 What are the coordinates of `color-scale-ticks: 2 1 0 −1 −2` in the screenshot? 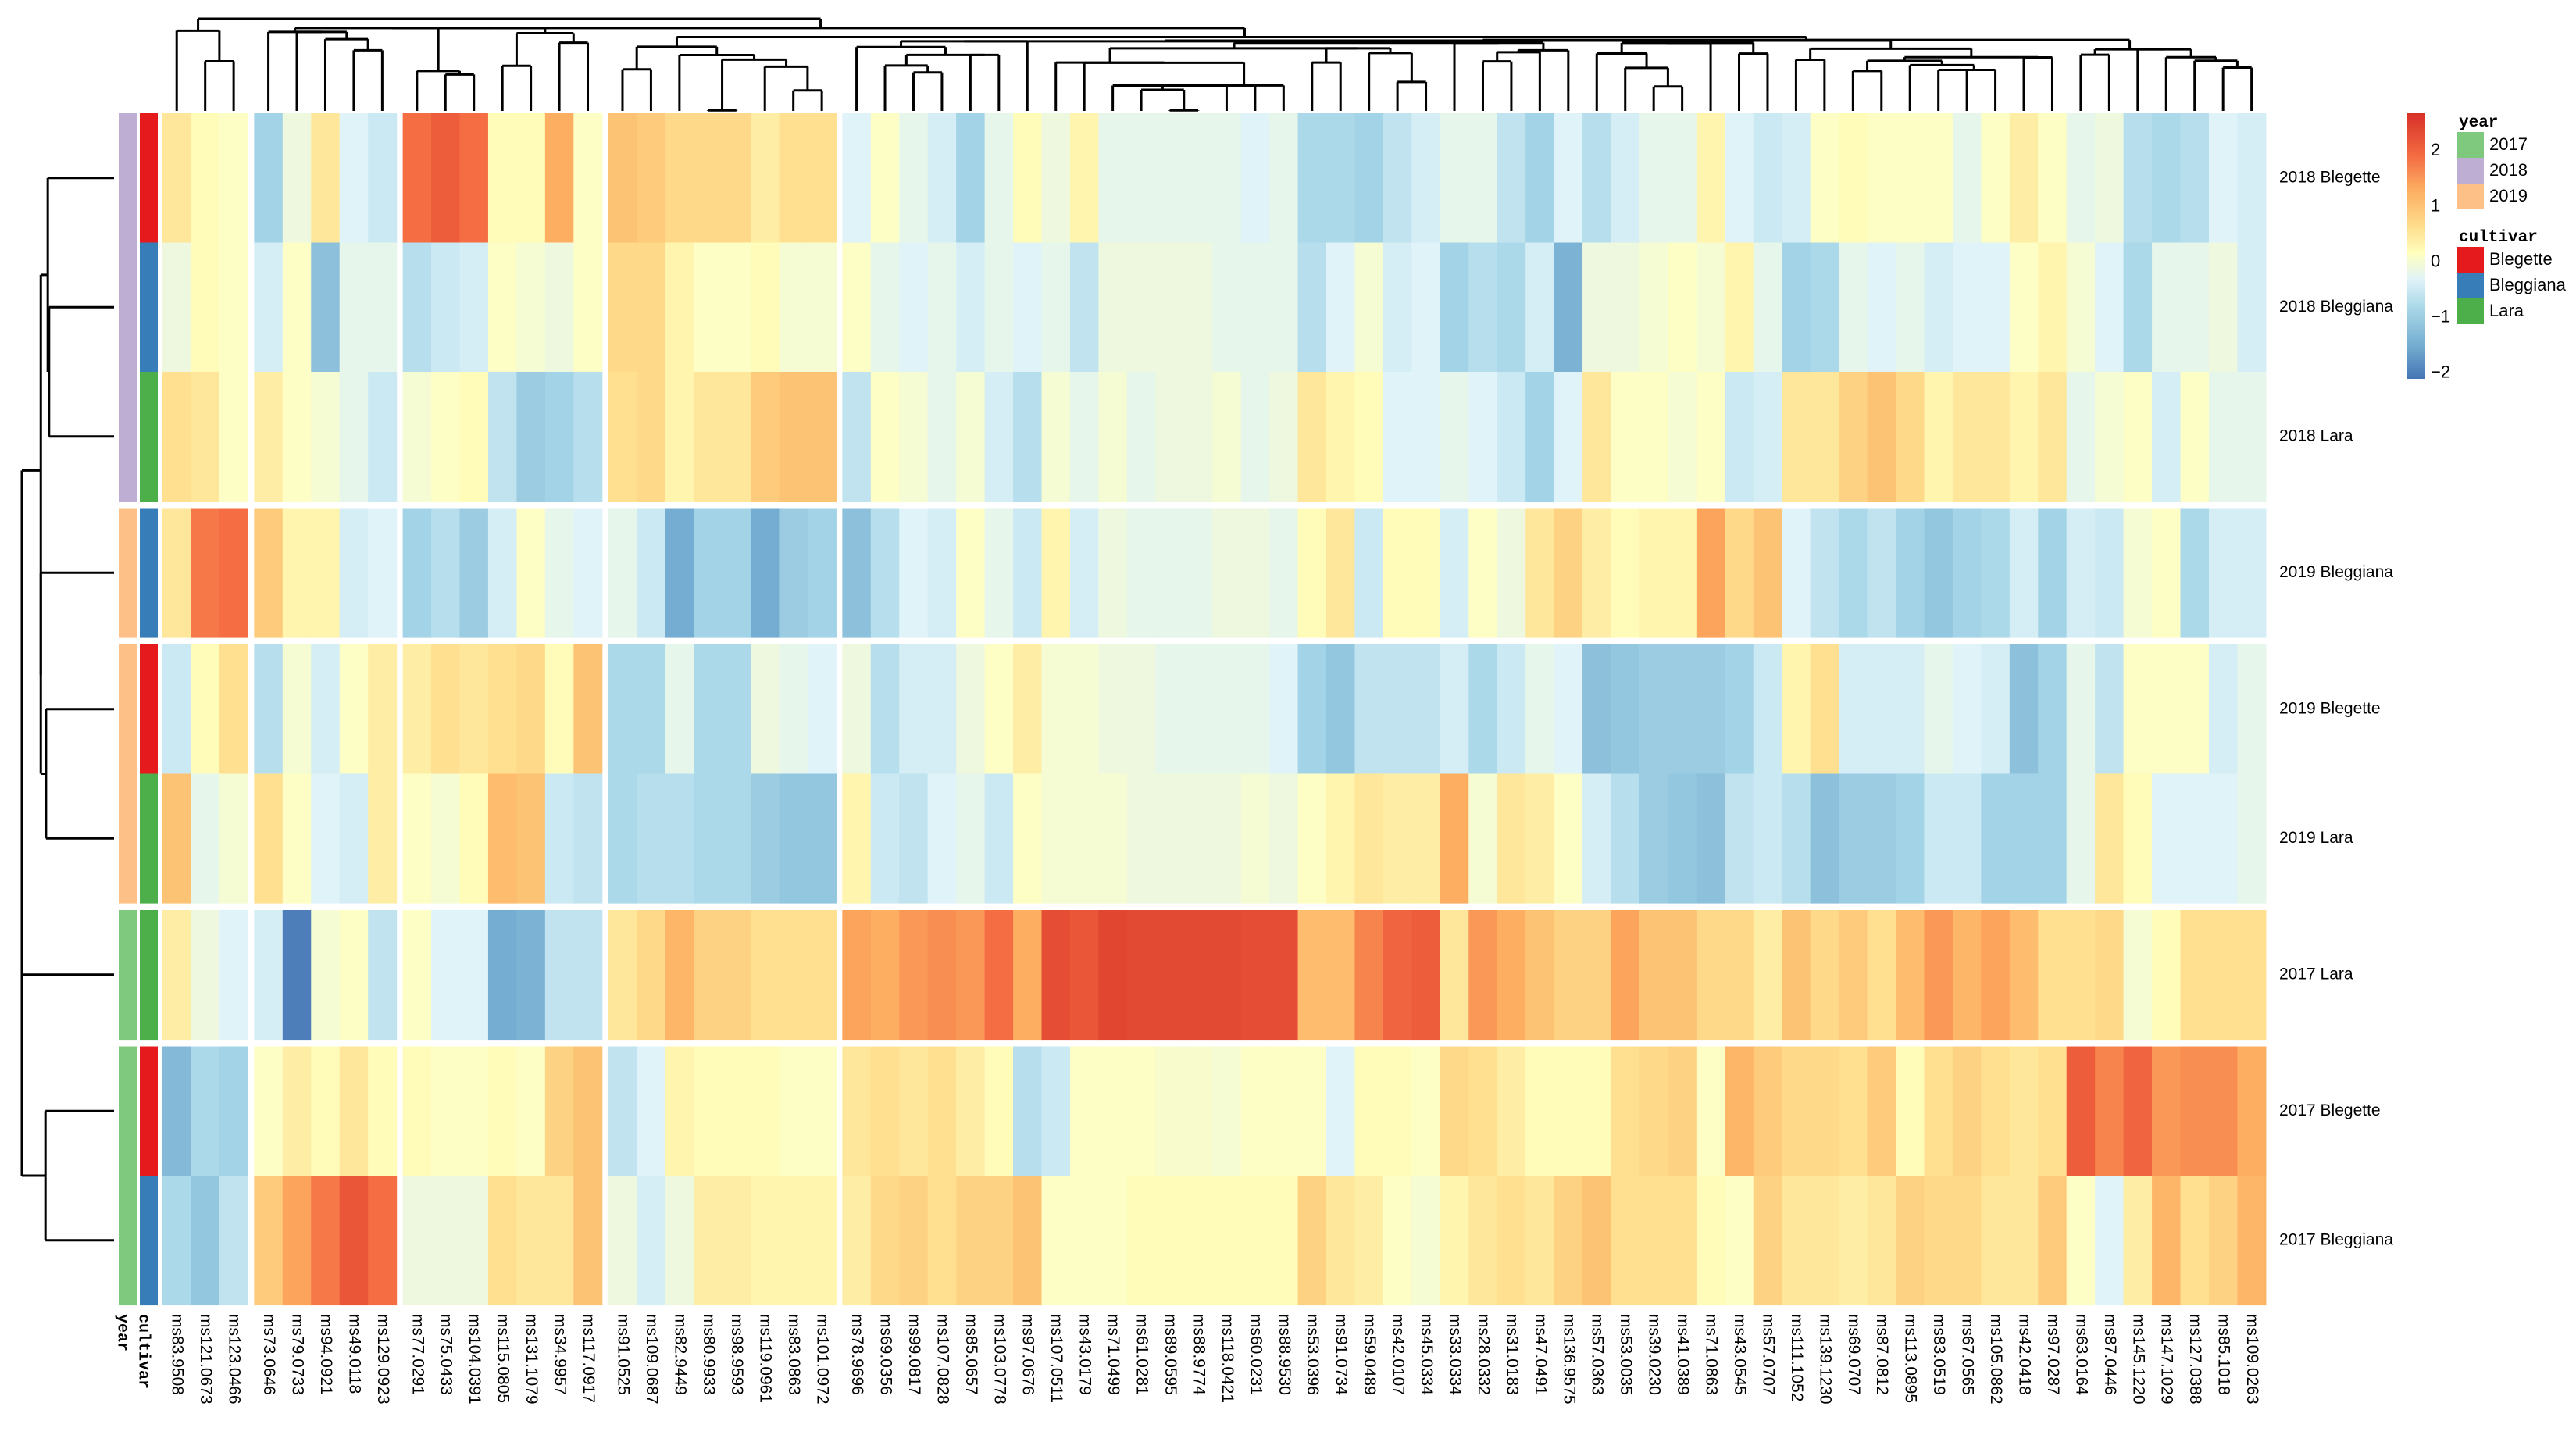 It's located at (2440, 261).